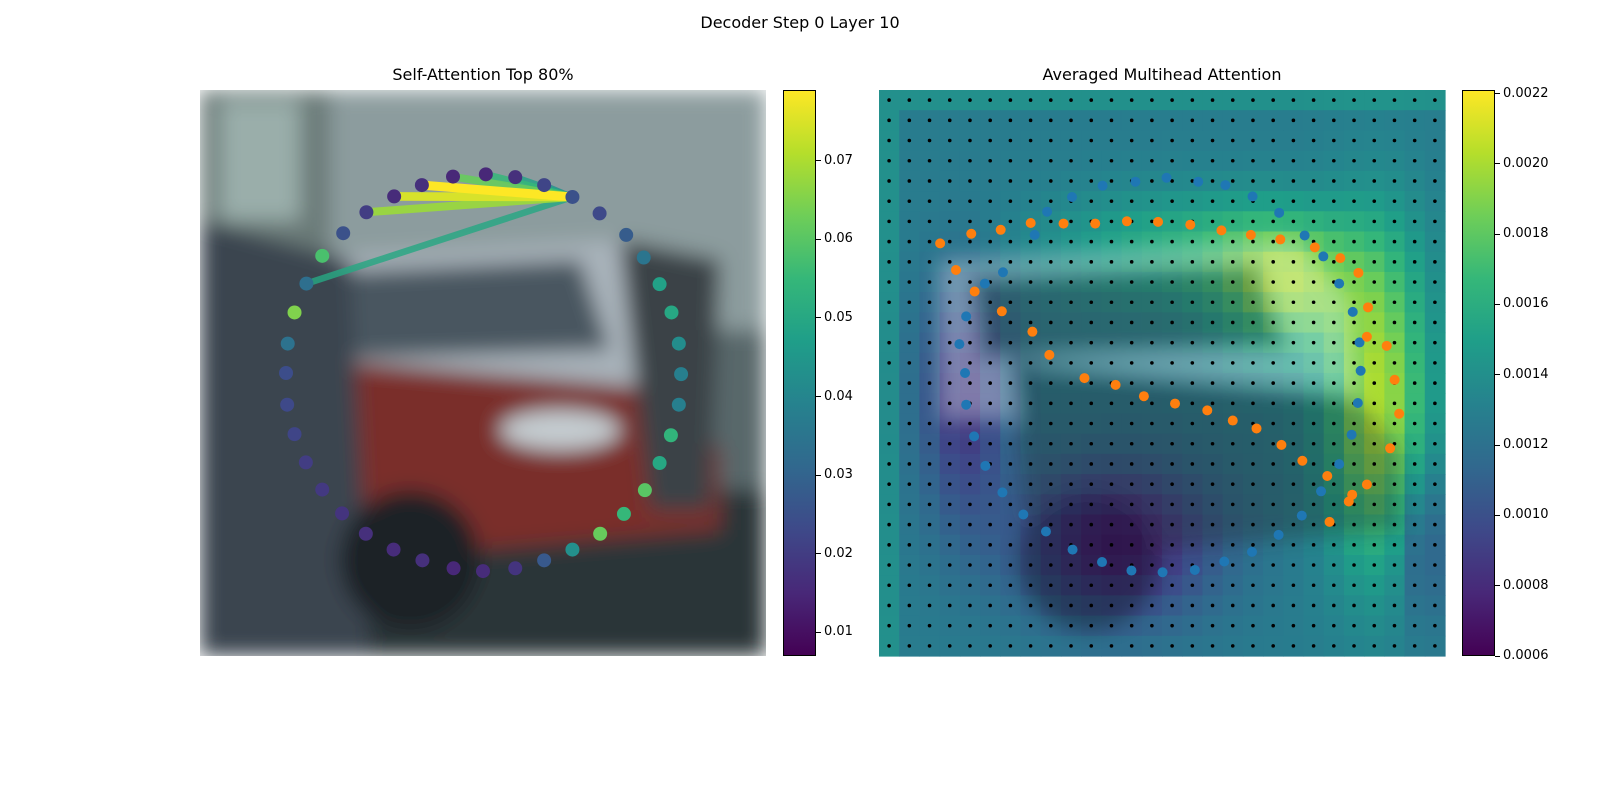  I want to click on colorbar-tick-label: 0.0018, so click(1526, 234).